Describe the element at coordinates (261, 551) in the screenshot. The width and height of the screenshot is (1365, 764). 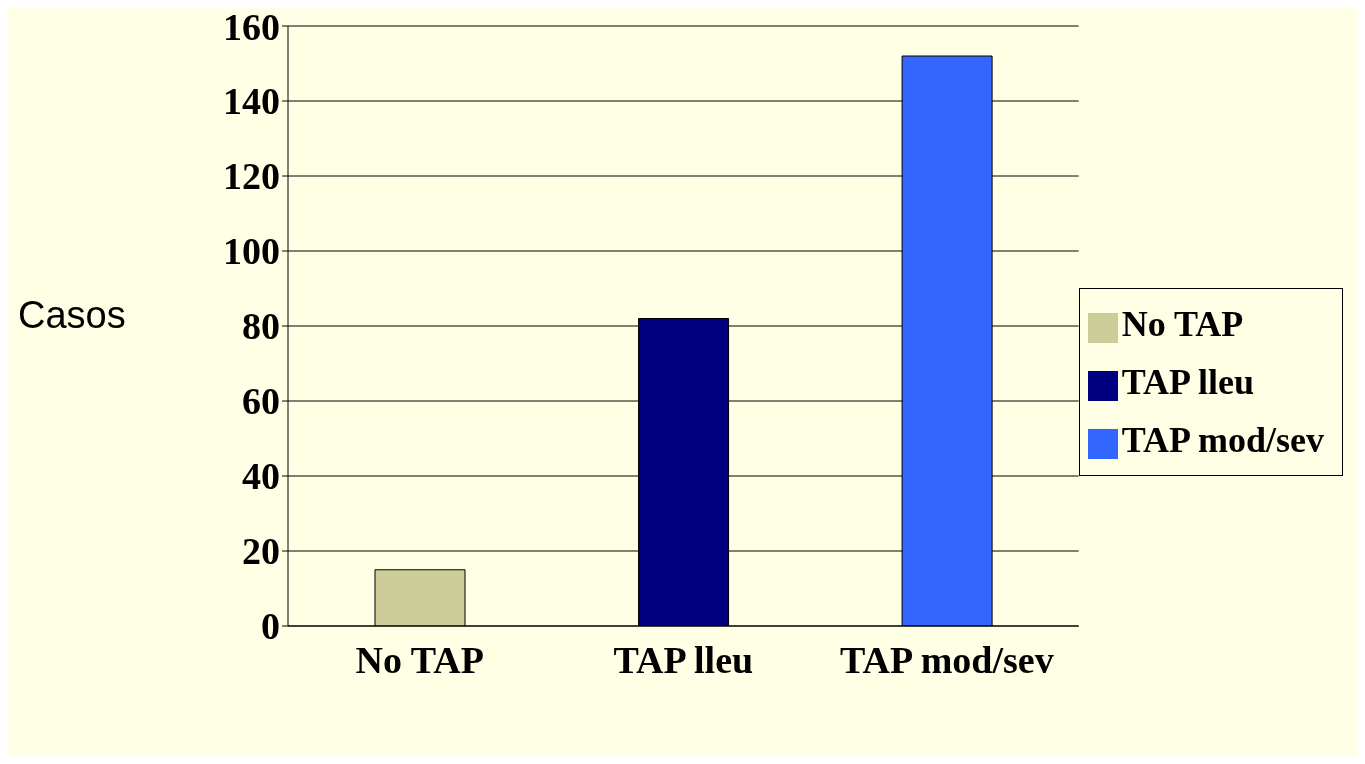
I see `y-tick-label: 20` at that location.